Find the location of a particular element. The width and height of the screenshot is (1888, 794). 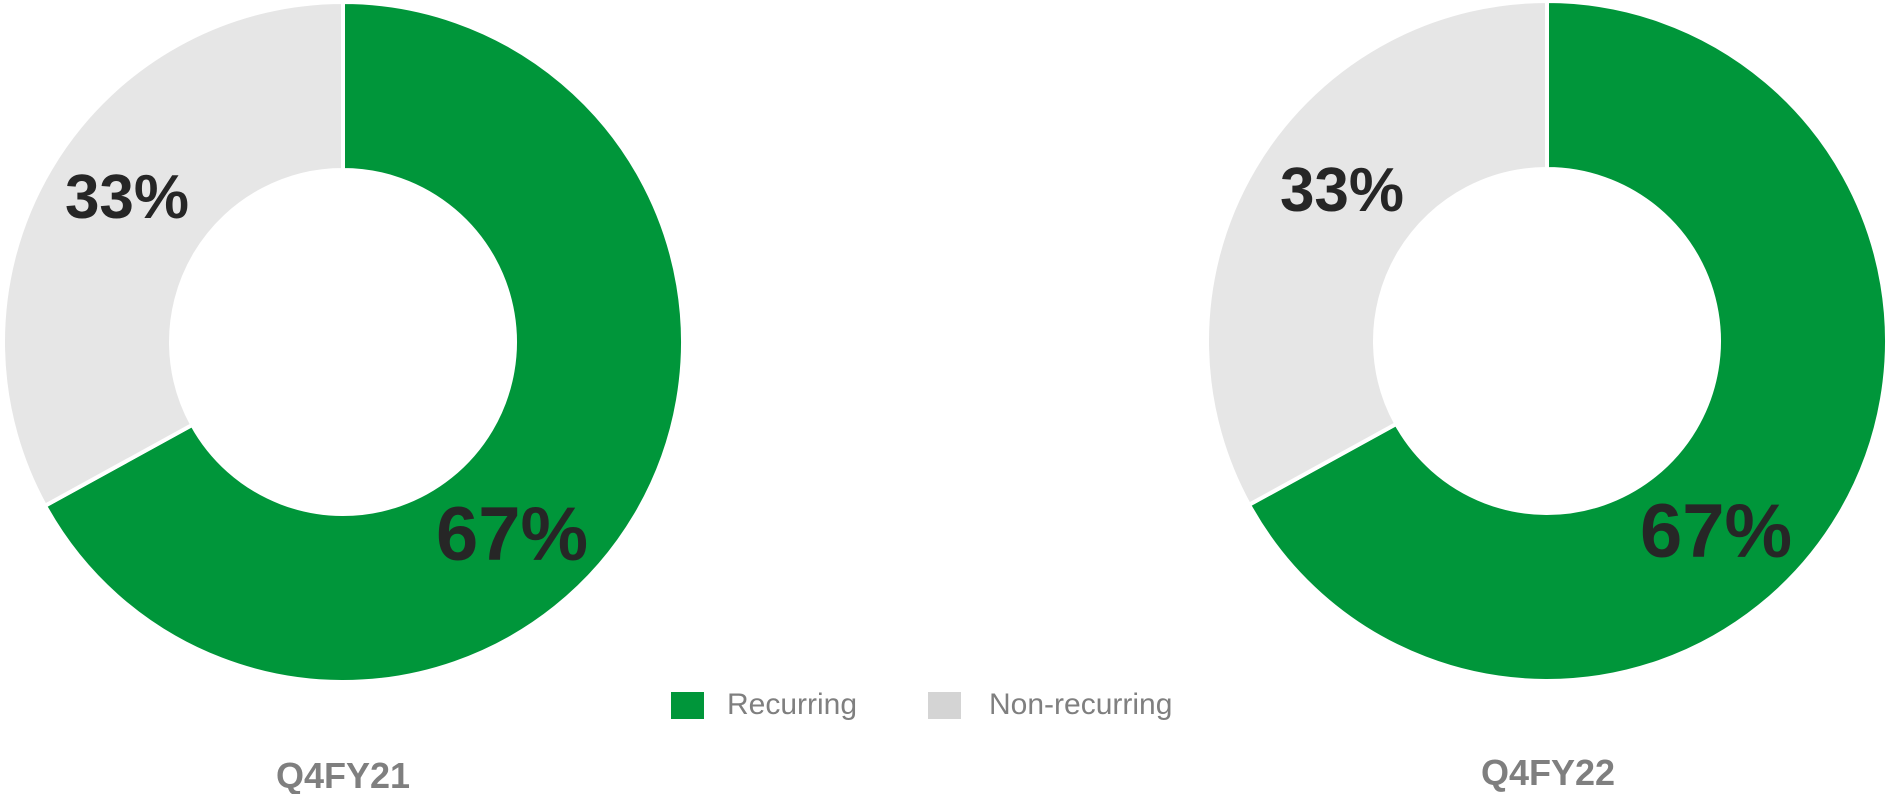

legend-label-non-recurring: Non-recurring is located at coordinates (1080, 704).